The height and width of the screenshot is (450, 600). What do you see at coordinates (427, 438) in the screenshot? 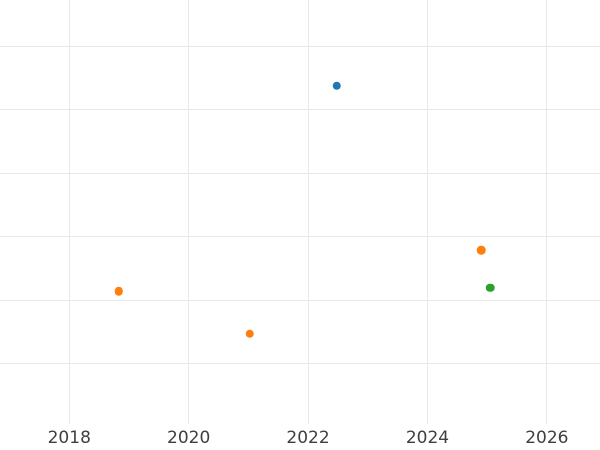
I see `x-tick-label: 2024` at bounding box center [427, 438].